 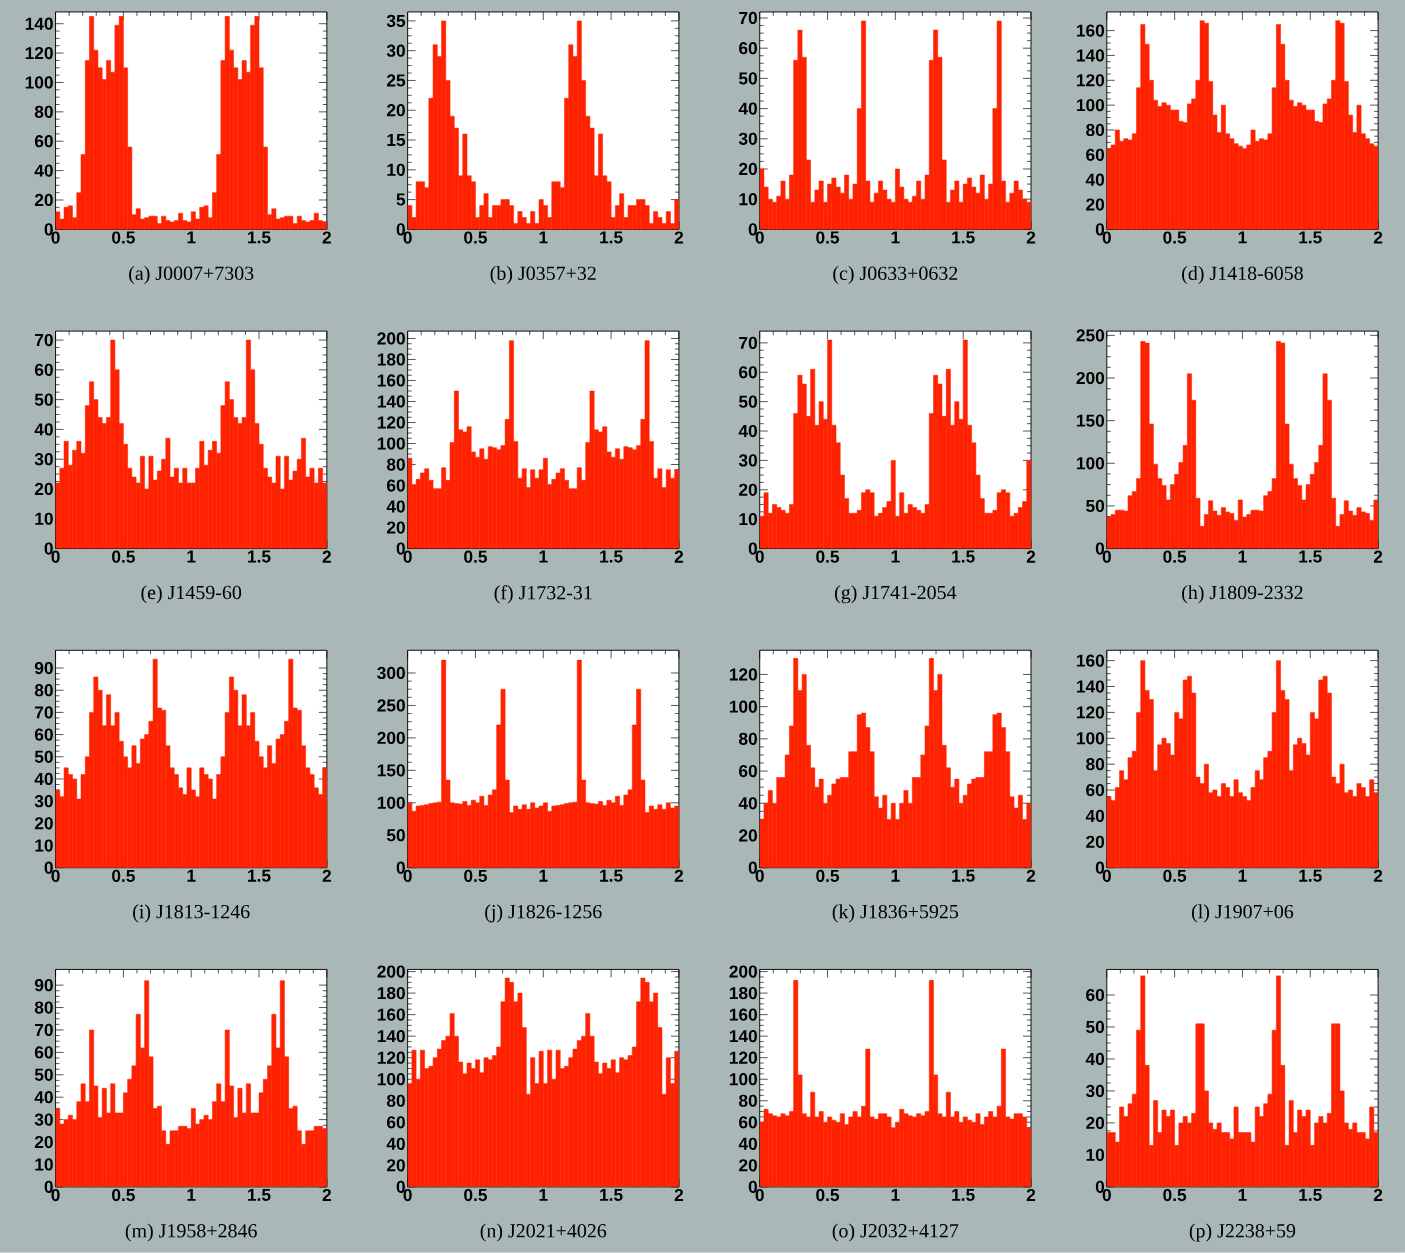 I want to click on y-tick-label: 50, so click(x=1095, y=1027).